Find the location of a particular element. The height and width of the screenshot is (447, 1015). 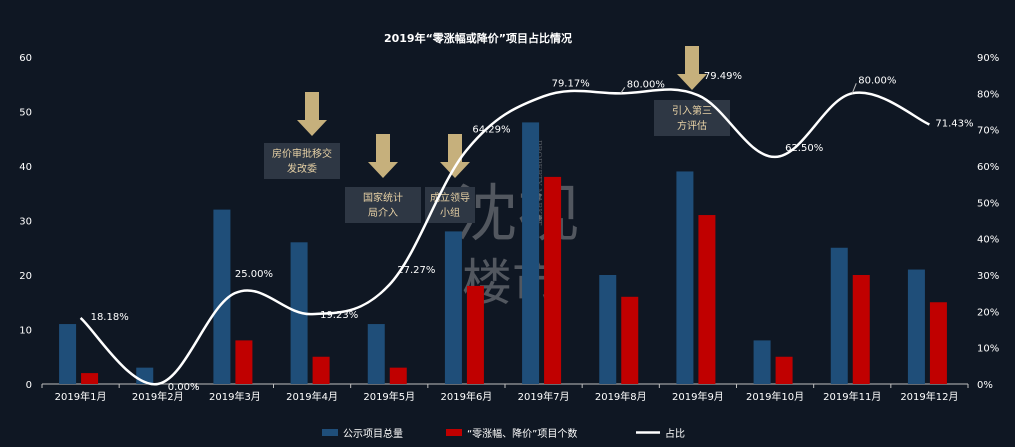

y-left-tick-label: 60 is located at coordinates (25, 58).